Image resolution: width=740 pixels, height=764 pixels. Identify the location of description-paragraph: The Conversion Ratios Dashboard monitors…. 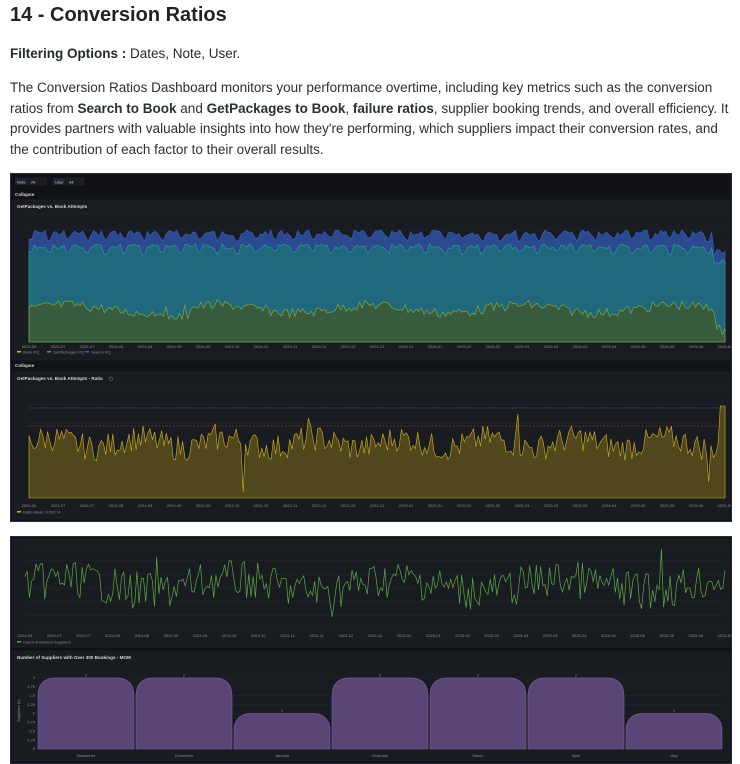
(370, 119).